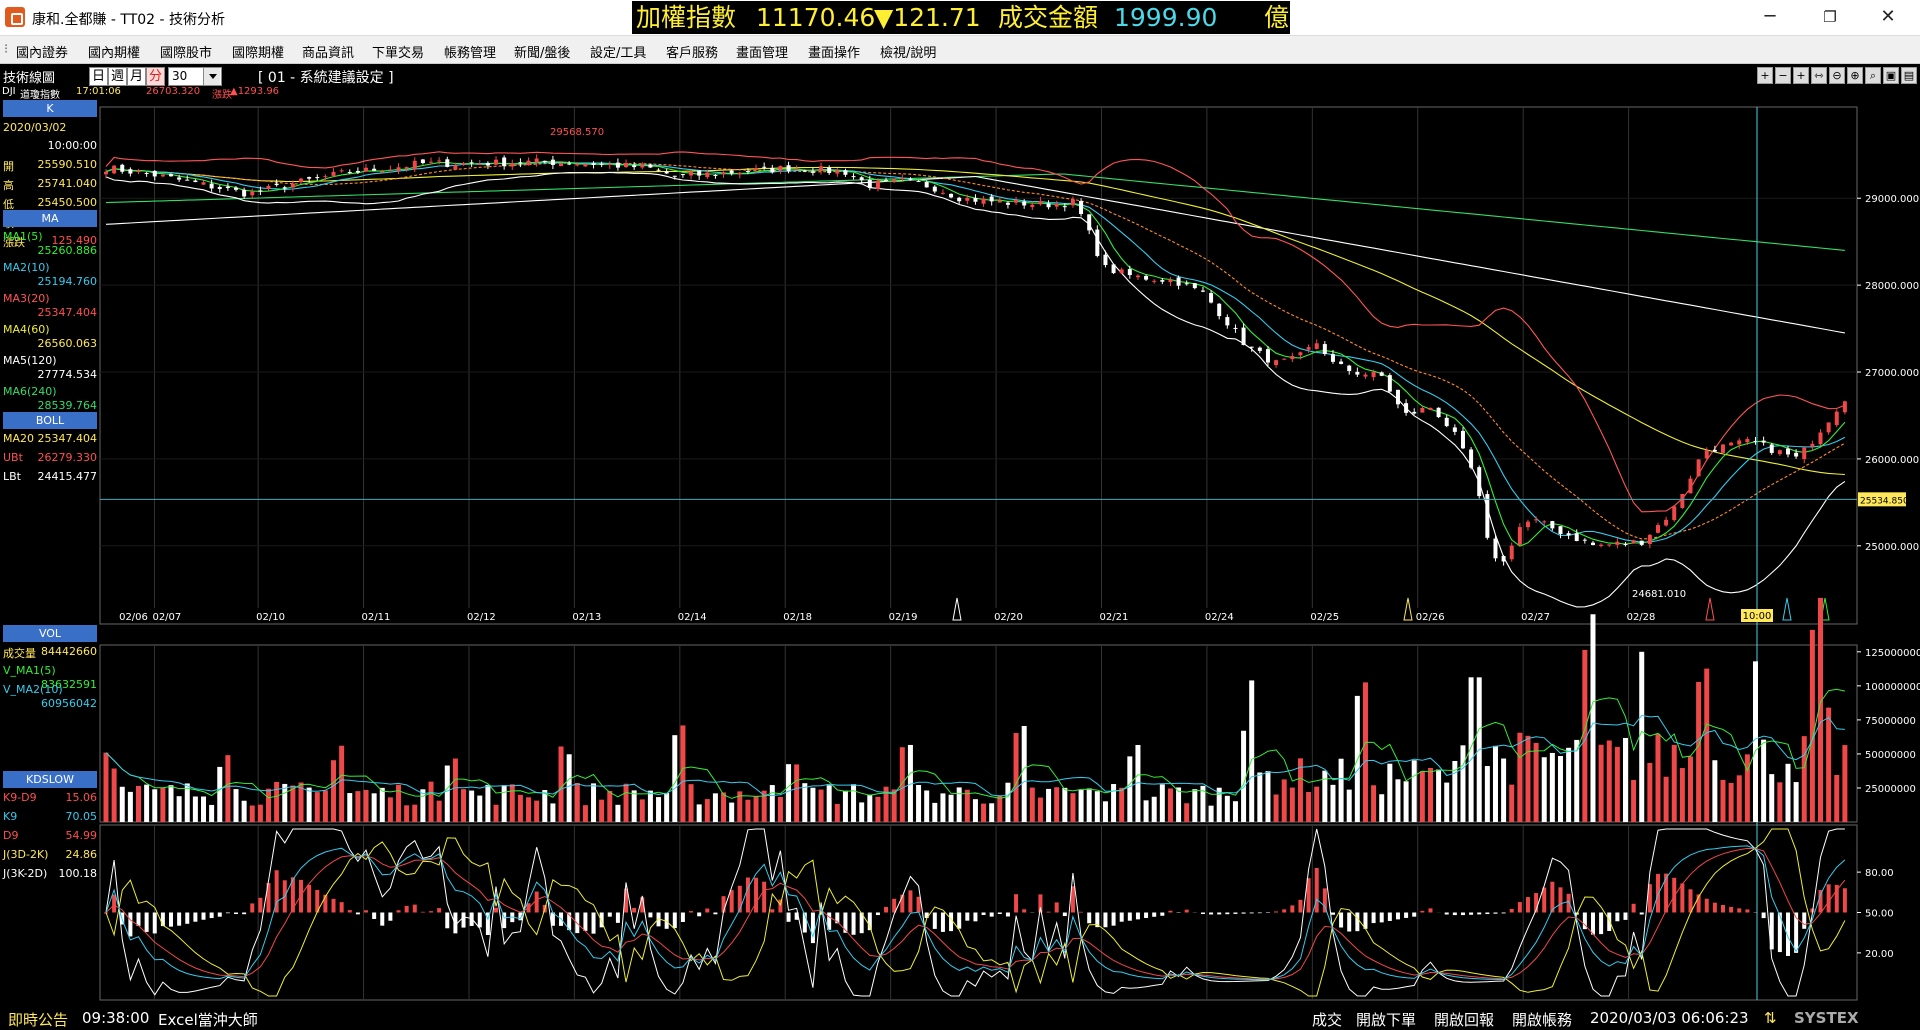  I want to click on menu-intl-stocks: 國際股市, so click(186, 53).